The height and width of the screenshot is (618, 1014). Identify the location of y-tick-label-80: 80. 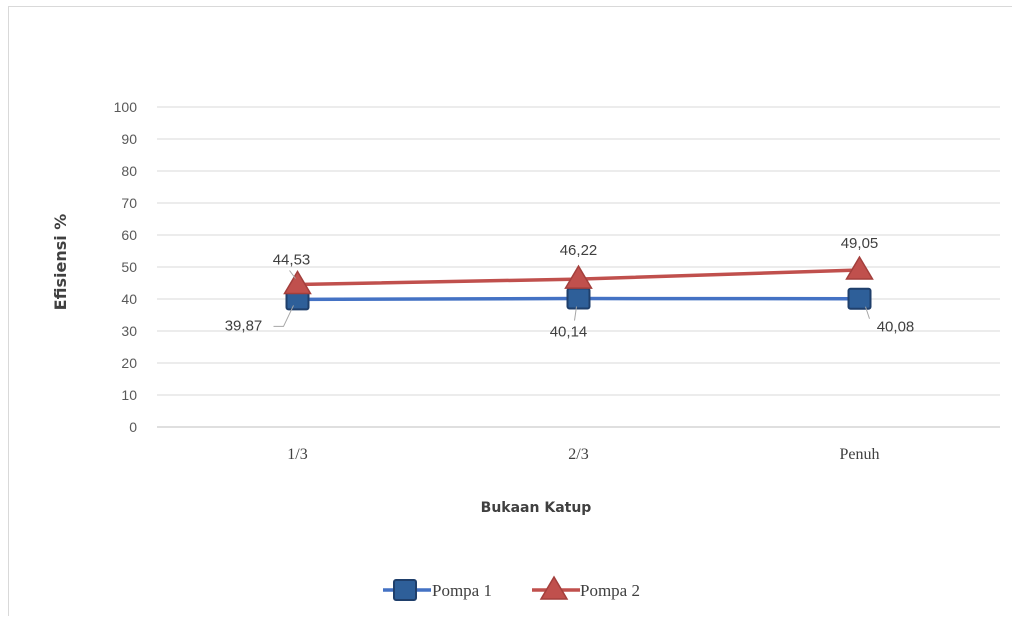
(129, 171).